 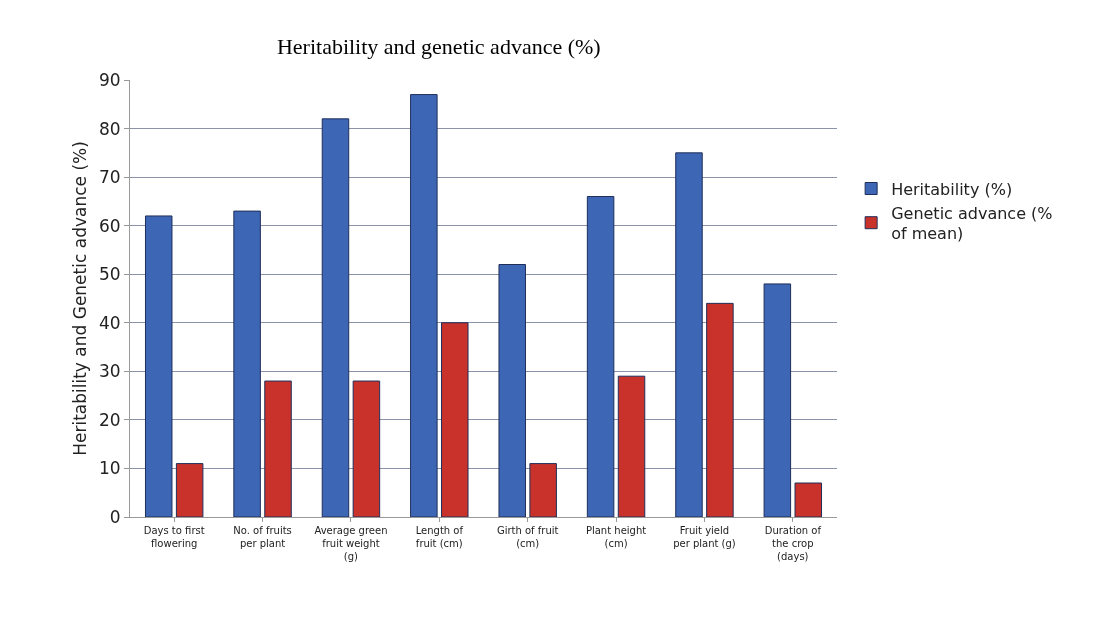 I want to click on legend-label: Genetic advance (% of mean), so click(x=972, y=223).